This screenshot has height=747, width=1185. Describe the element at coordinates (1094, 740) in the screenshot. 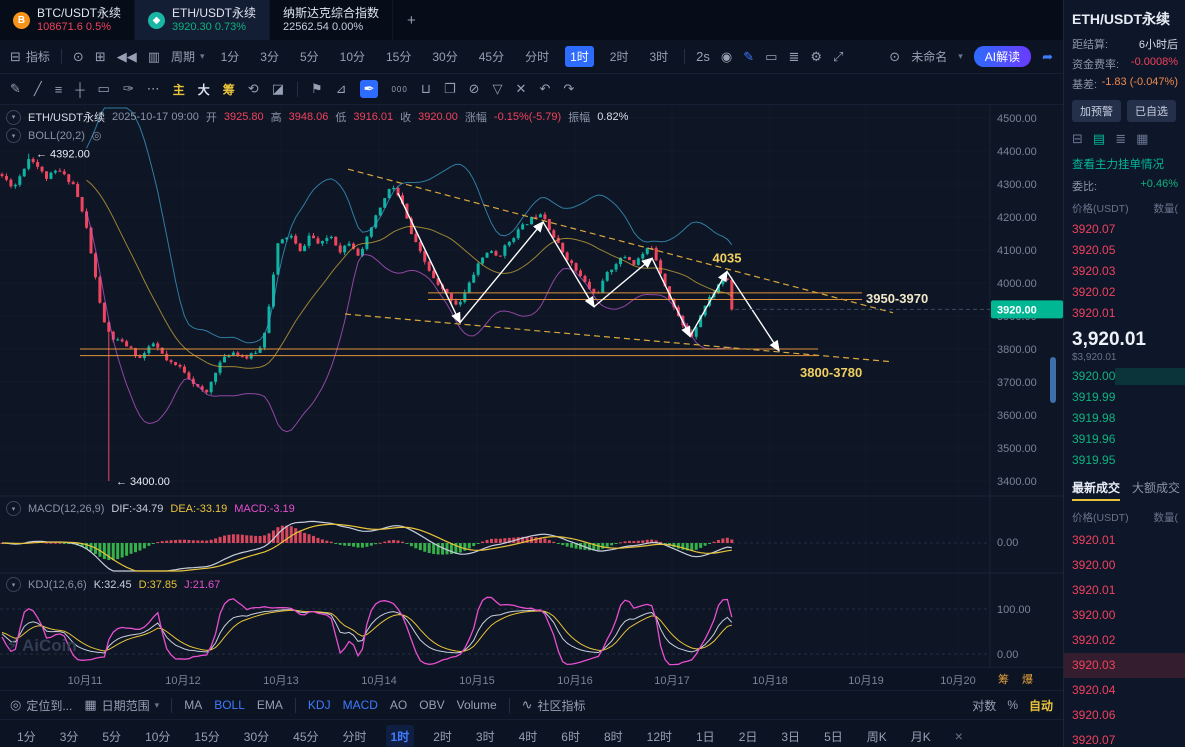

I see `trade-row: 3920.07` at that location.